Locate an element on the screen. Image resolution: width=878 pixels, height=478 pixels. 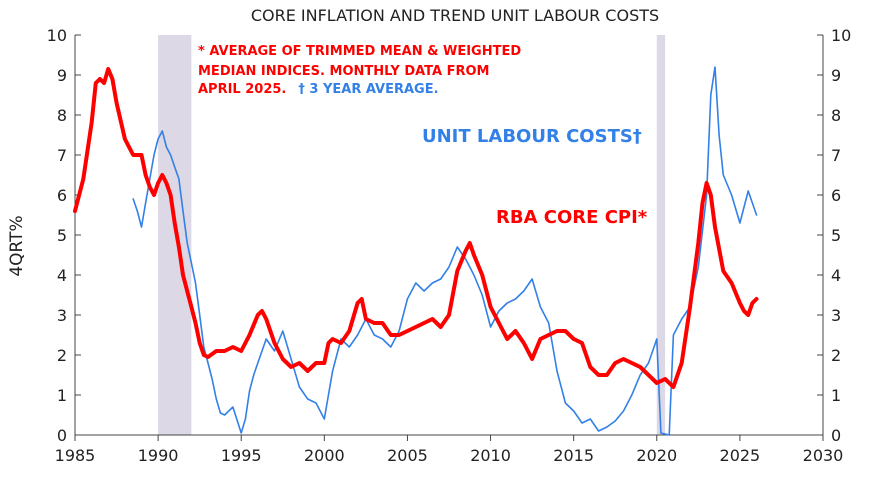
y-tick-label-left: 7 is located at coordinates (62, 155).